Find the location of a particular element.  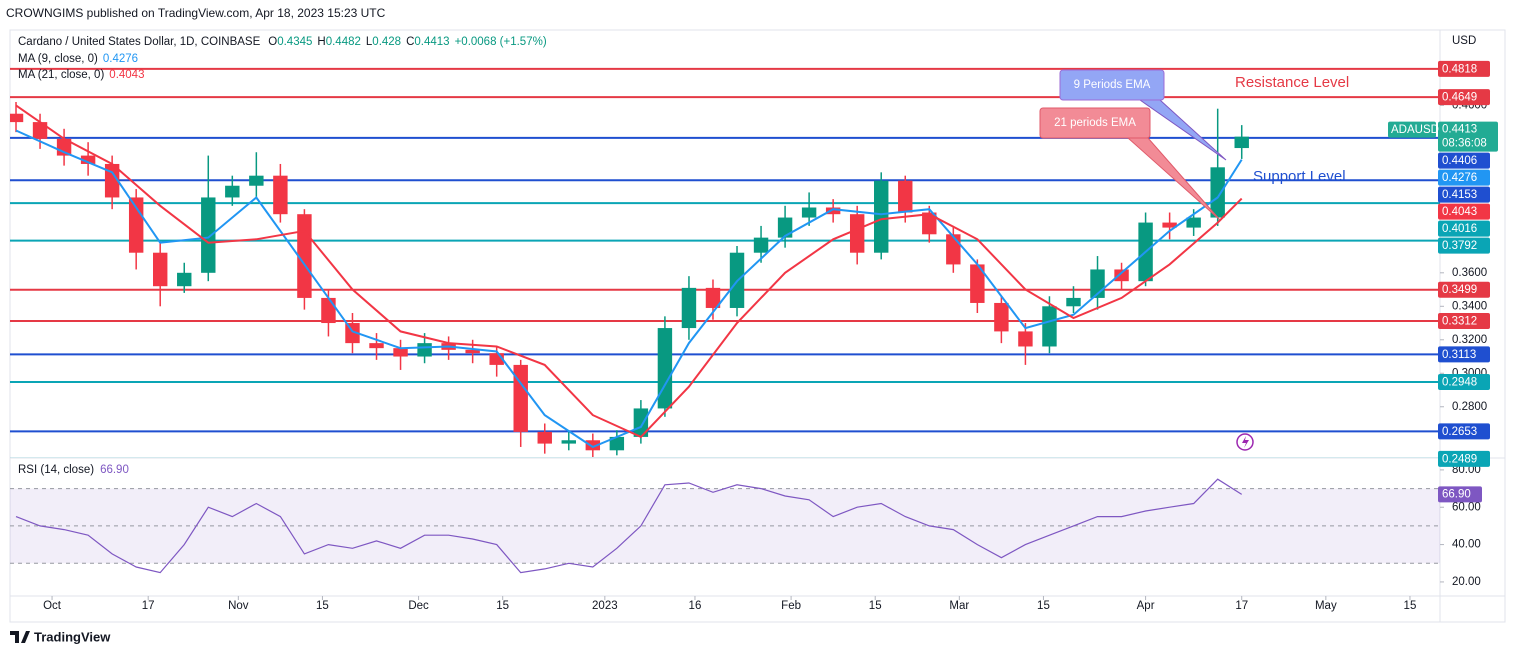

ma-legend: MA (21, close, 0) 0.4043 is located at coordinates (81, 75).